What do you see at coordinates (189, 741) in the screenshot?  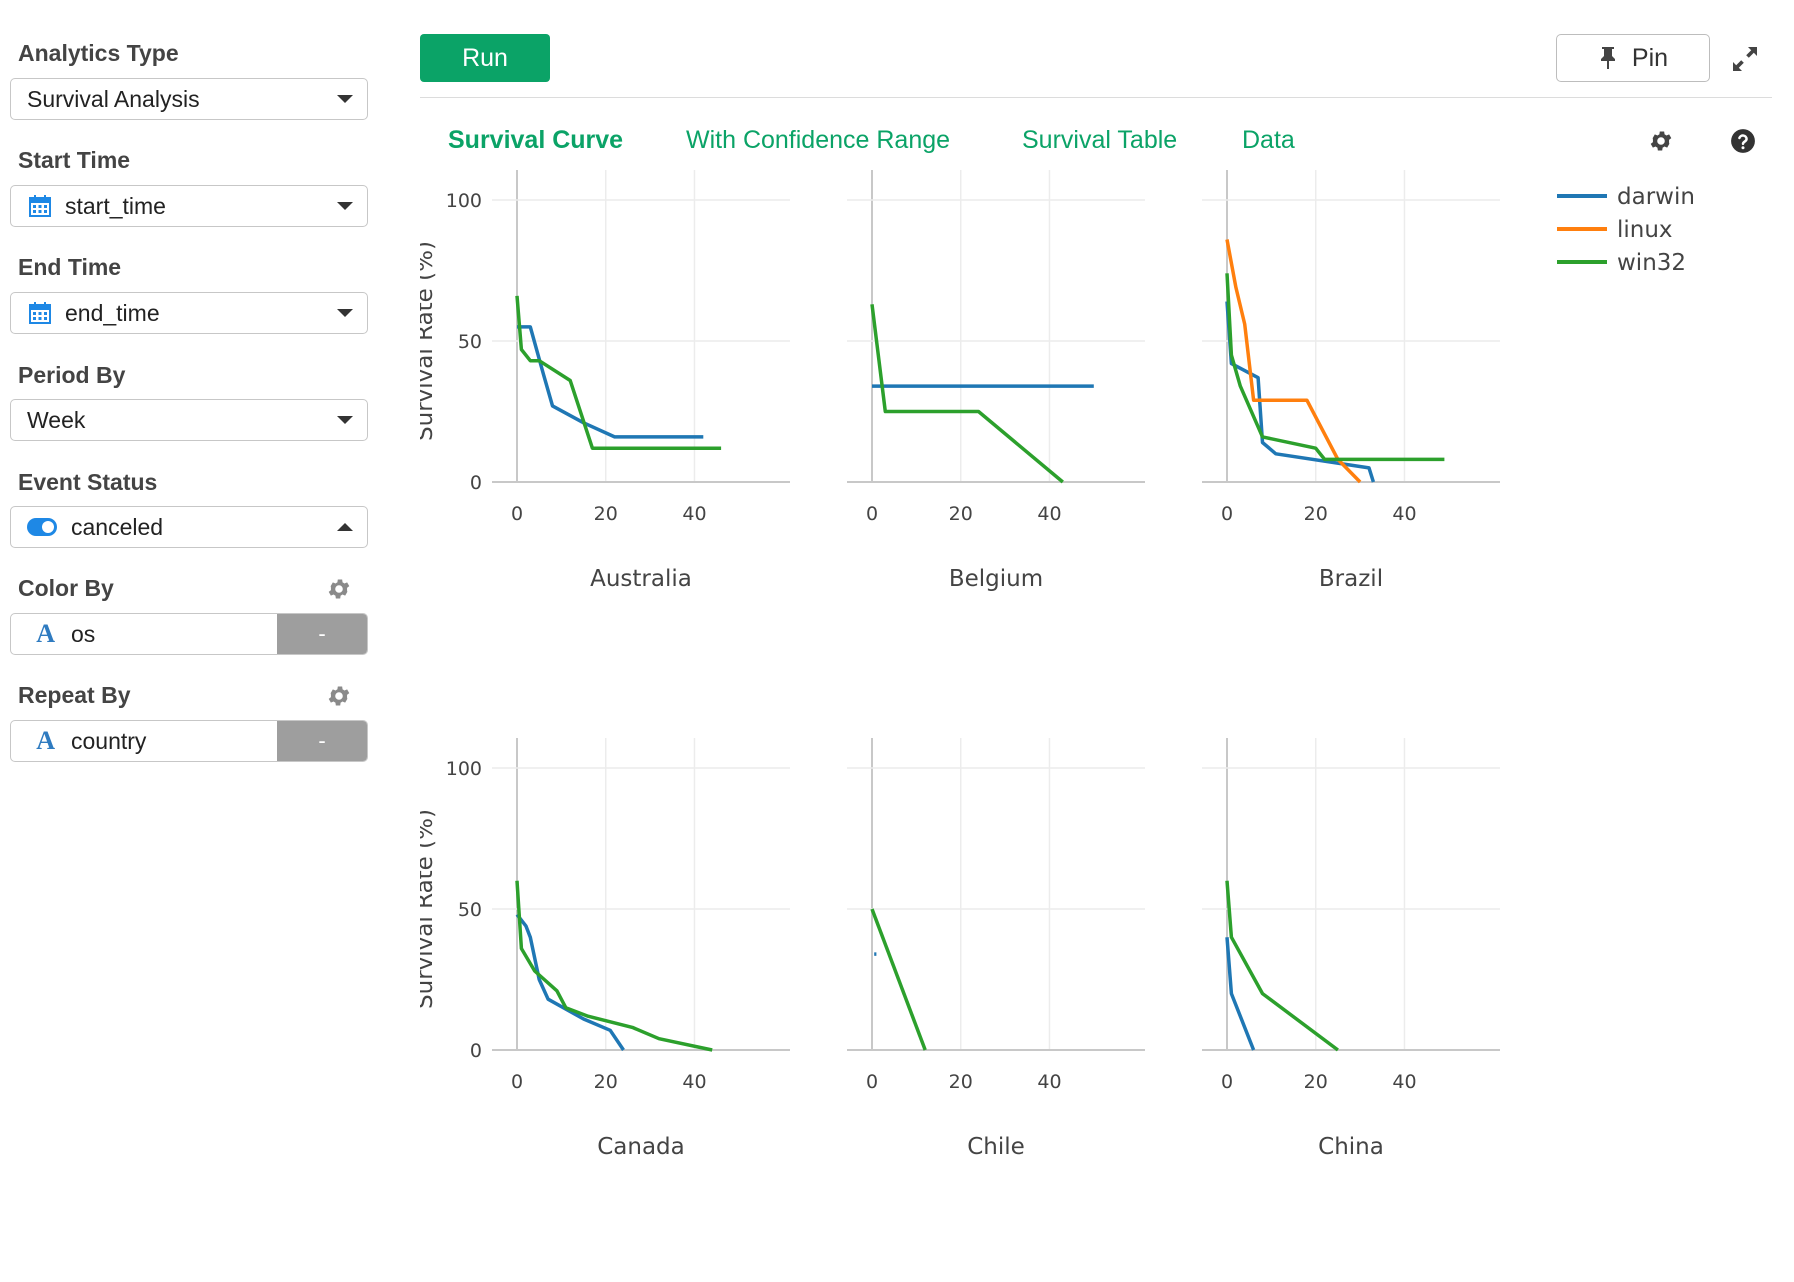 I see `repeat-by-field: A country -` at bounding box center [189, 741].